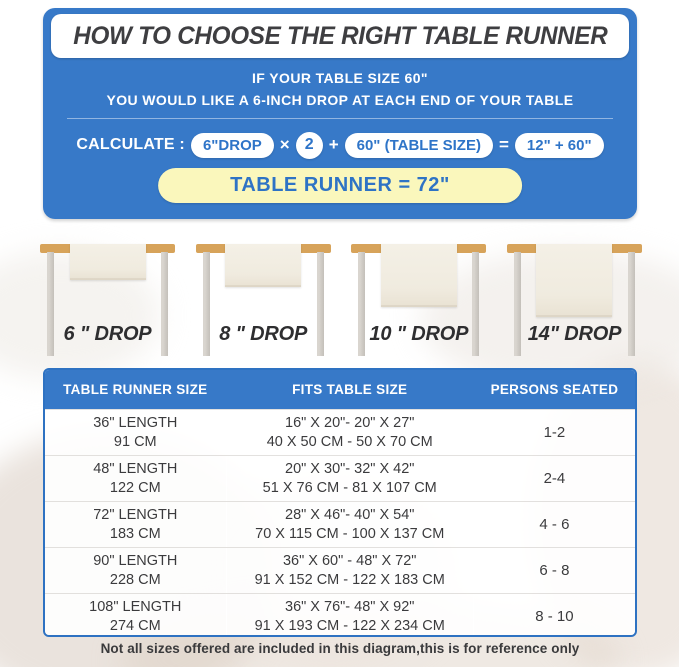 Image resolution: width=679 pixels, height=667 pixels. I want to click on divider, so click(340, 118).